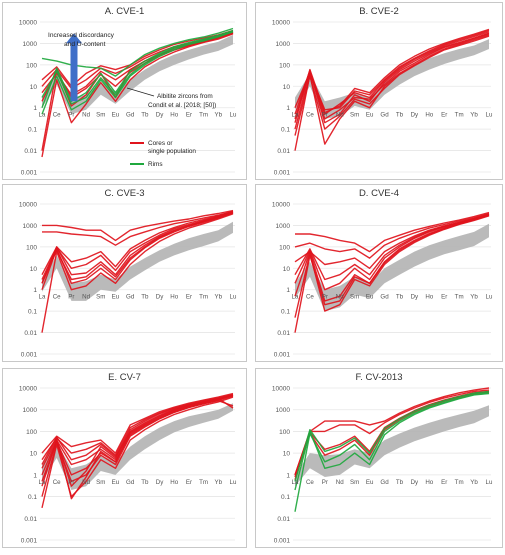 The image size is (505, 555). Describe the element at coordinates (124, 377) in the screenshot. I see `panel-title: E. CV-7` at that location.